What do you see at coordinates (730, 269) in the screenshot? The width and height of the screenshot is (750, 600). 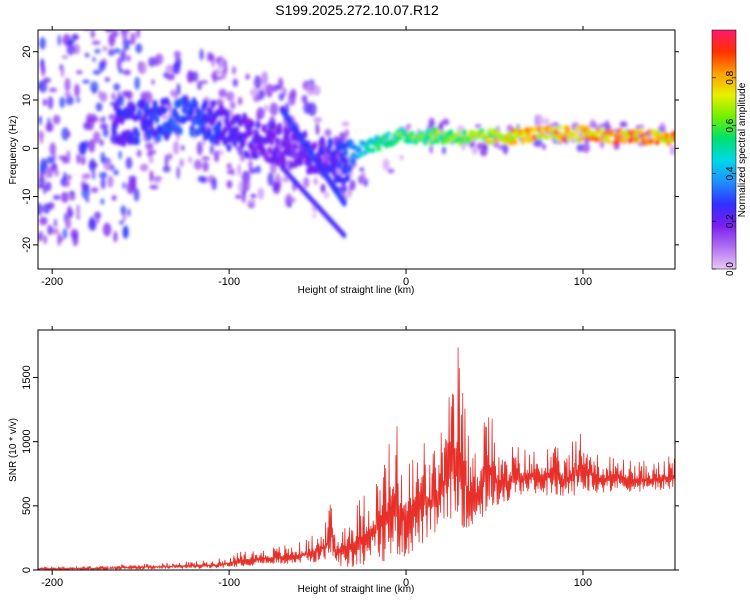 I see `colorbar-tick-label: 0.0` at bounding box center [730, 269].